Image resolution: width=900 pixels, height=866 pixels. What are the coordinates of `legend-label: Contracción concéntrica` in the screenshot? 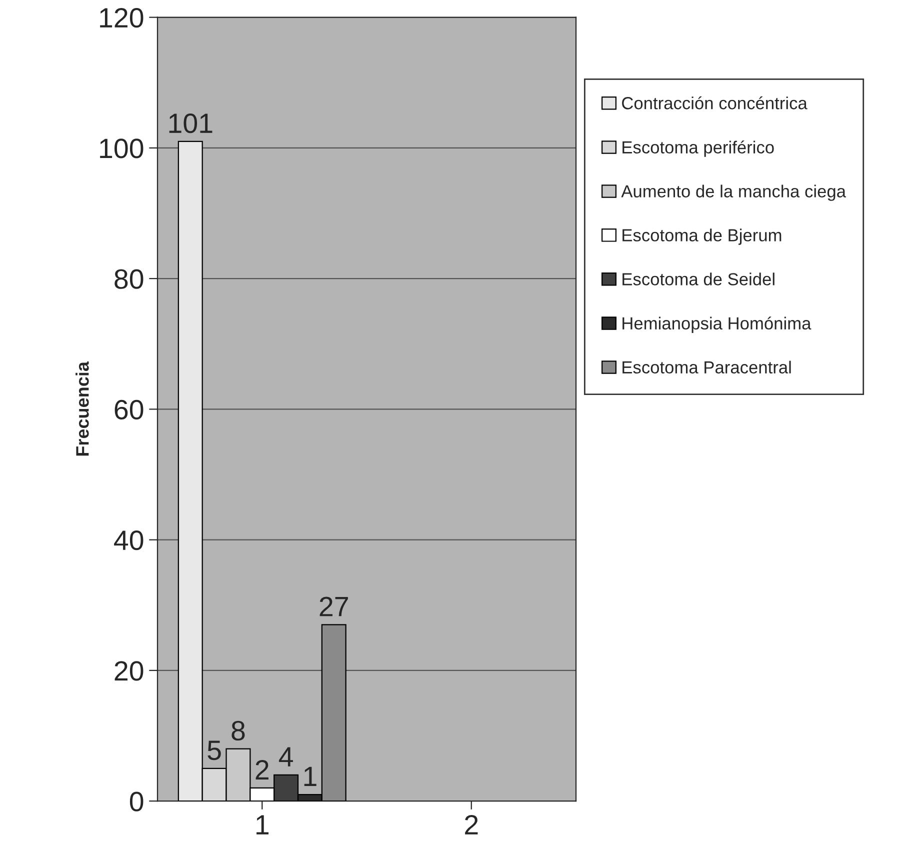 It's located at (715, 103).